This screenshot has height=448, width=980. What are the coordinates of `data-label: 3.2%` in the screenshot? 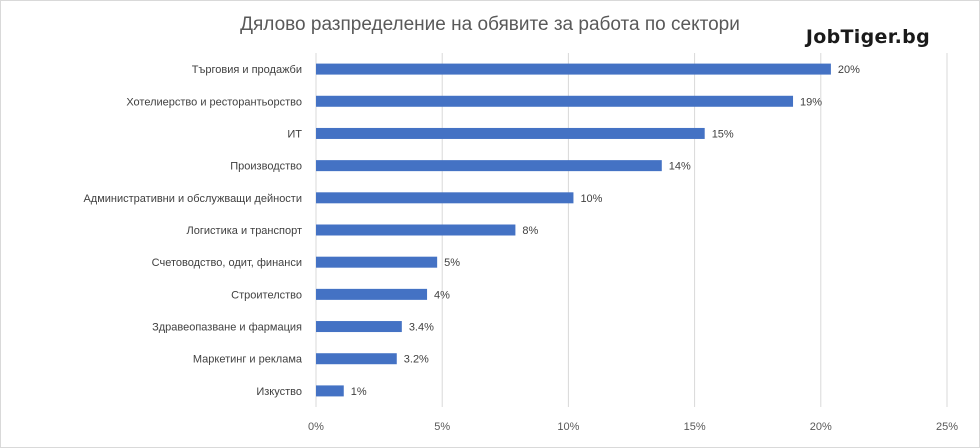 It's located at (416, 360).